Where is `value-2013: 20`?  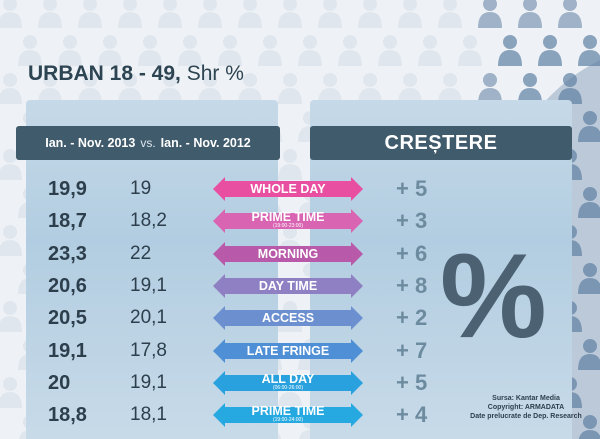
value-2013: 20 is located at coordinates (59, 382).